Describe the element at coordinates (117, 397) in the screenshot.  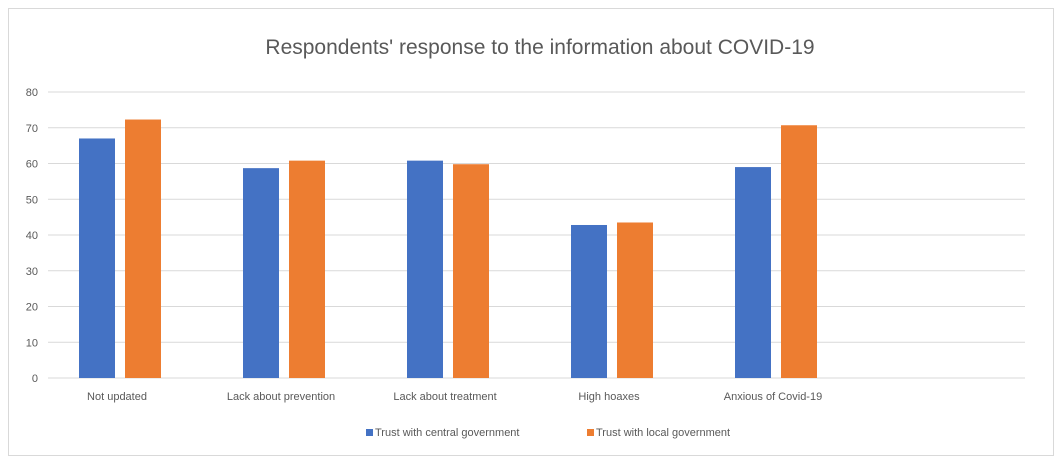
I see `x-tick-label: Not updated` at that location.